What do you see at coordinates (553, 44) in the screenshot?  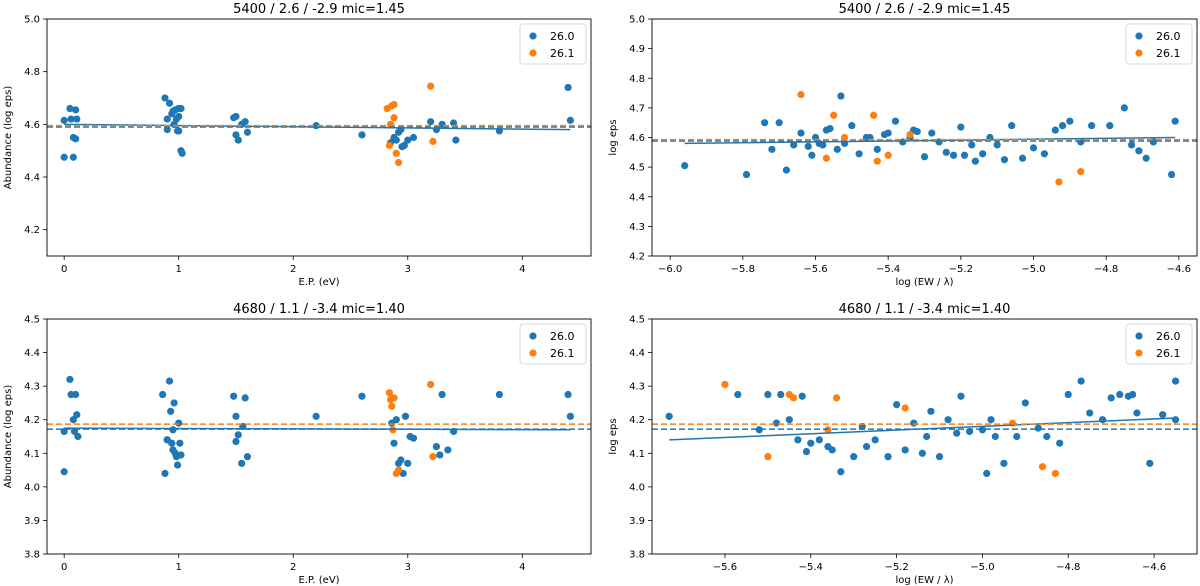 I see `legend: 26.0 26.1` at bounding box center [553, 44].